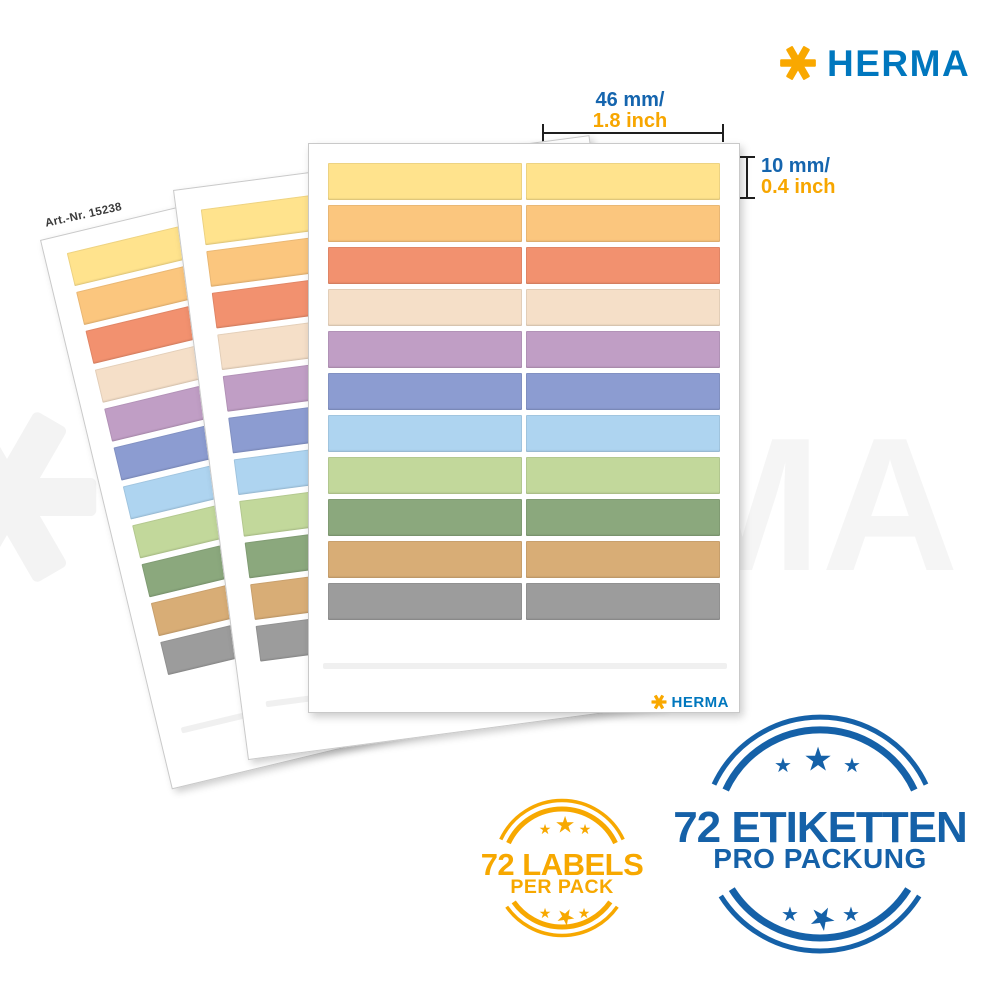 The width and height of the screenshot is (1000, 1000). Describe the element at coordinates (723, 133) in the screenshot. I see `width-dimension-tick-right` at that location.